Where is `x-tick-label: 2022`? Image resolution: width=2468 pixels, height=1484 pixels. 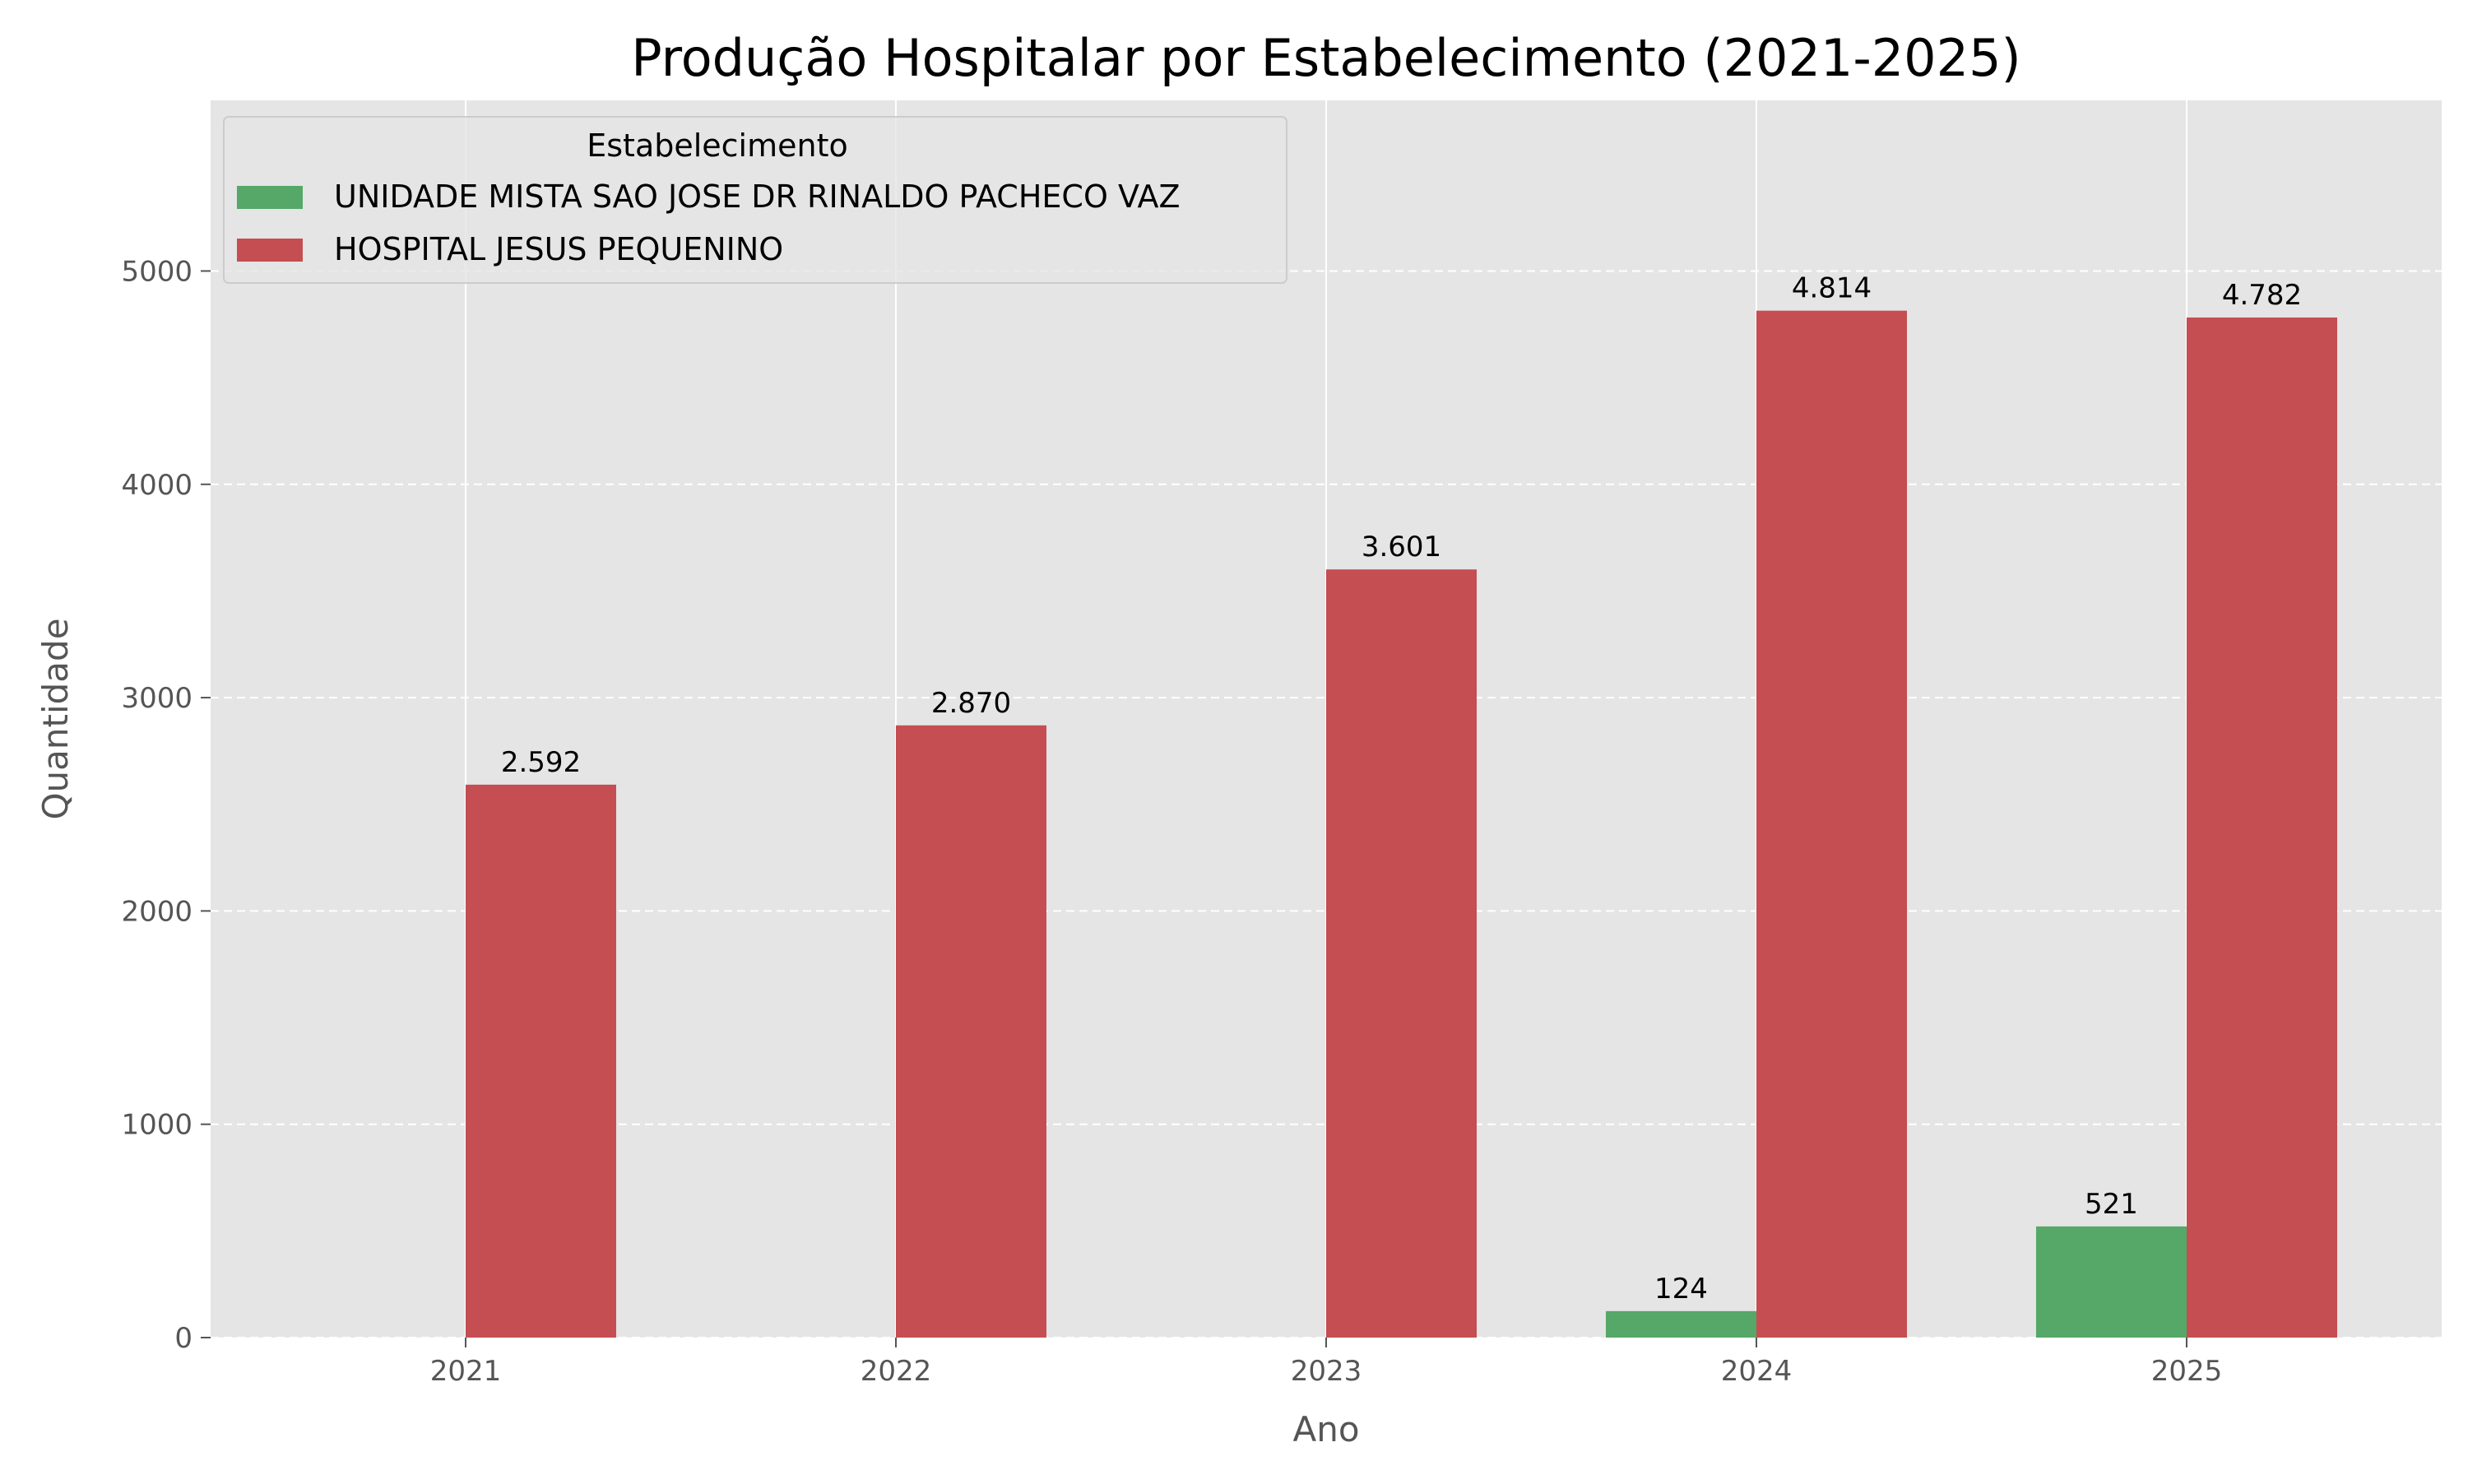 x-tick-label: 2022 is located at coordinates (897, 1371).